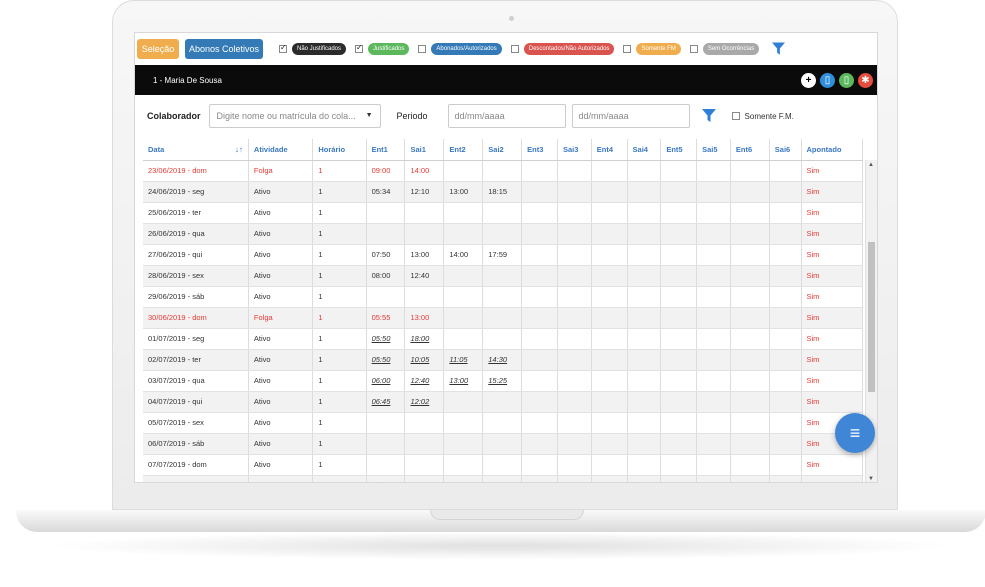  Describe the element at coordinates (609, 150) in the screenshot. I see `column-header: Ent4` at that location.